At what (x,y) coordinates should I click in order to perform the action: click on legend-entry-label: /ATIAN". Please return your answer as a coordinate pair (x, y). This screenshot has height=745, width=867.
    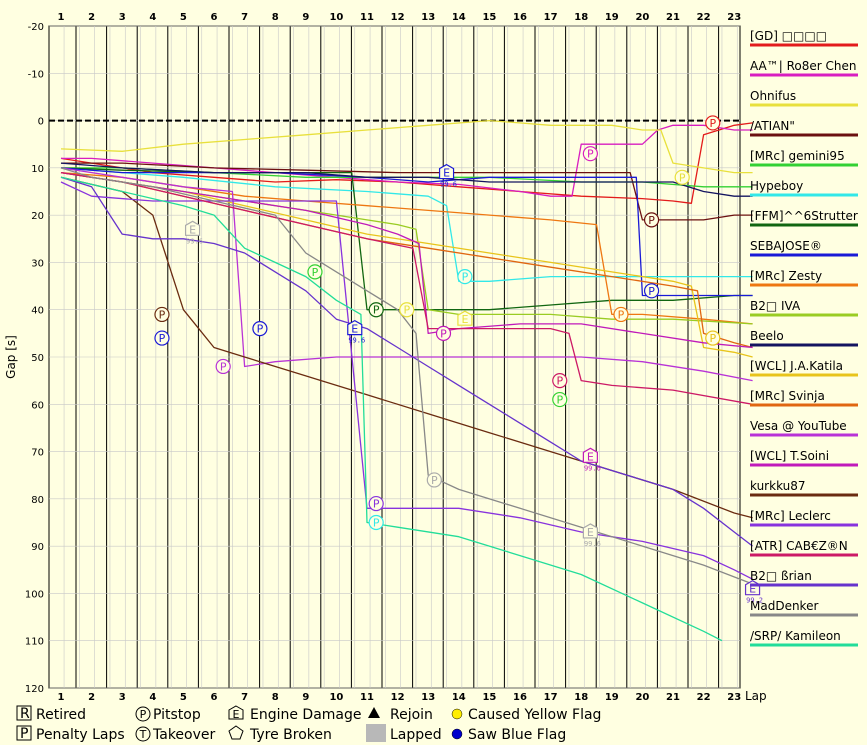
    Looking at the image, I should click on (772, 126).